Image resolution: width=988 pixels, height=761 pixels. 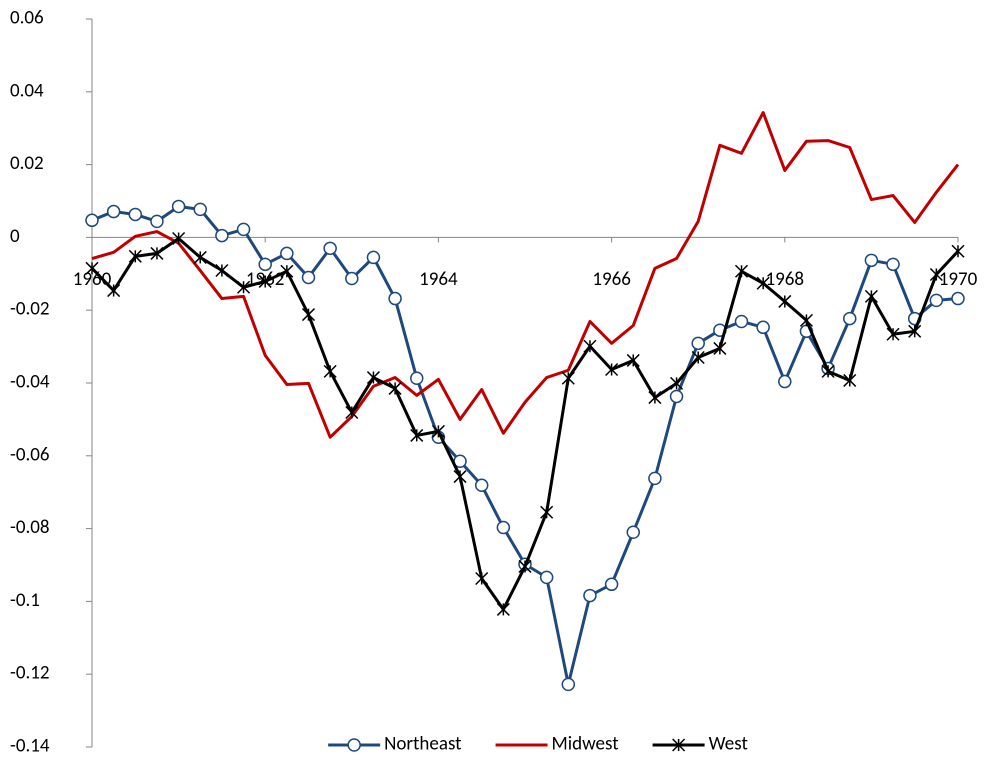 What do you see at coordinates (30, 746) in the screenshot?
I see `y-tick-label: -0.14` at bounding box center [30, 746].